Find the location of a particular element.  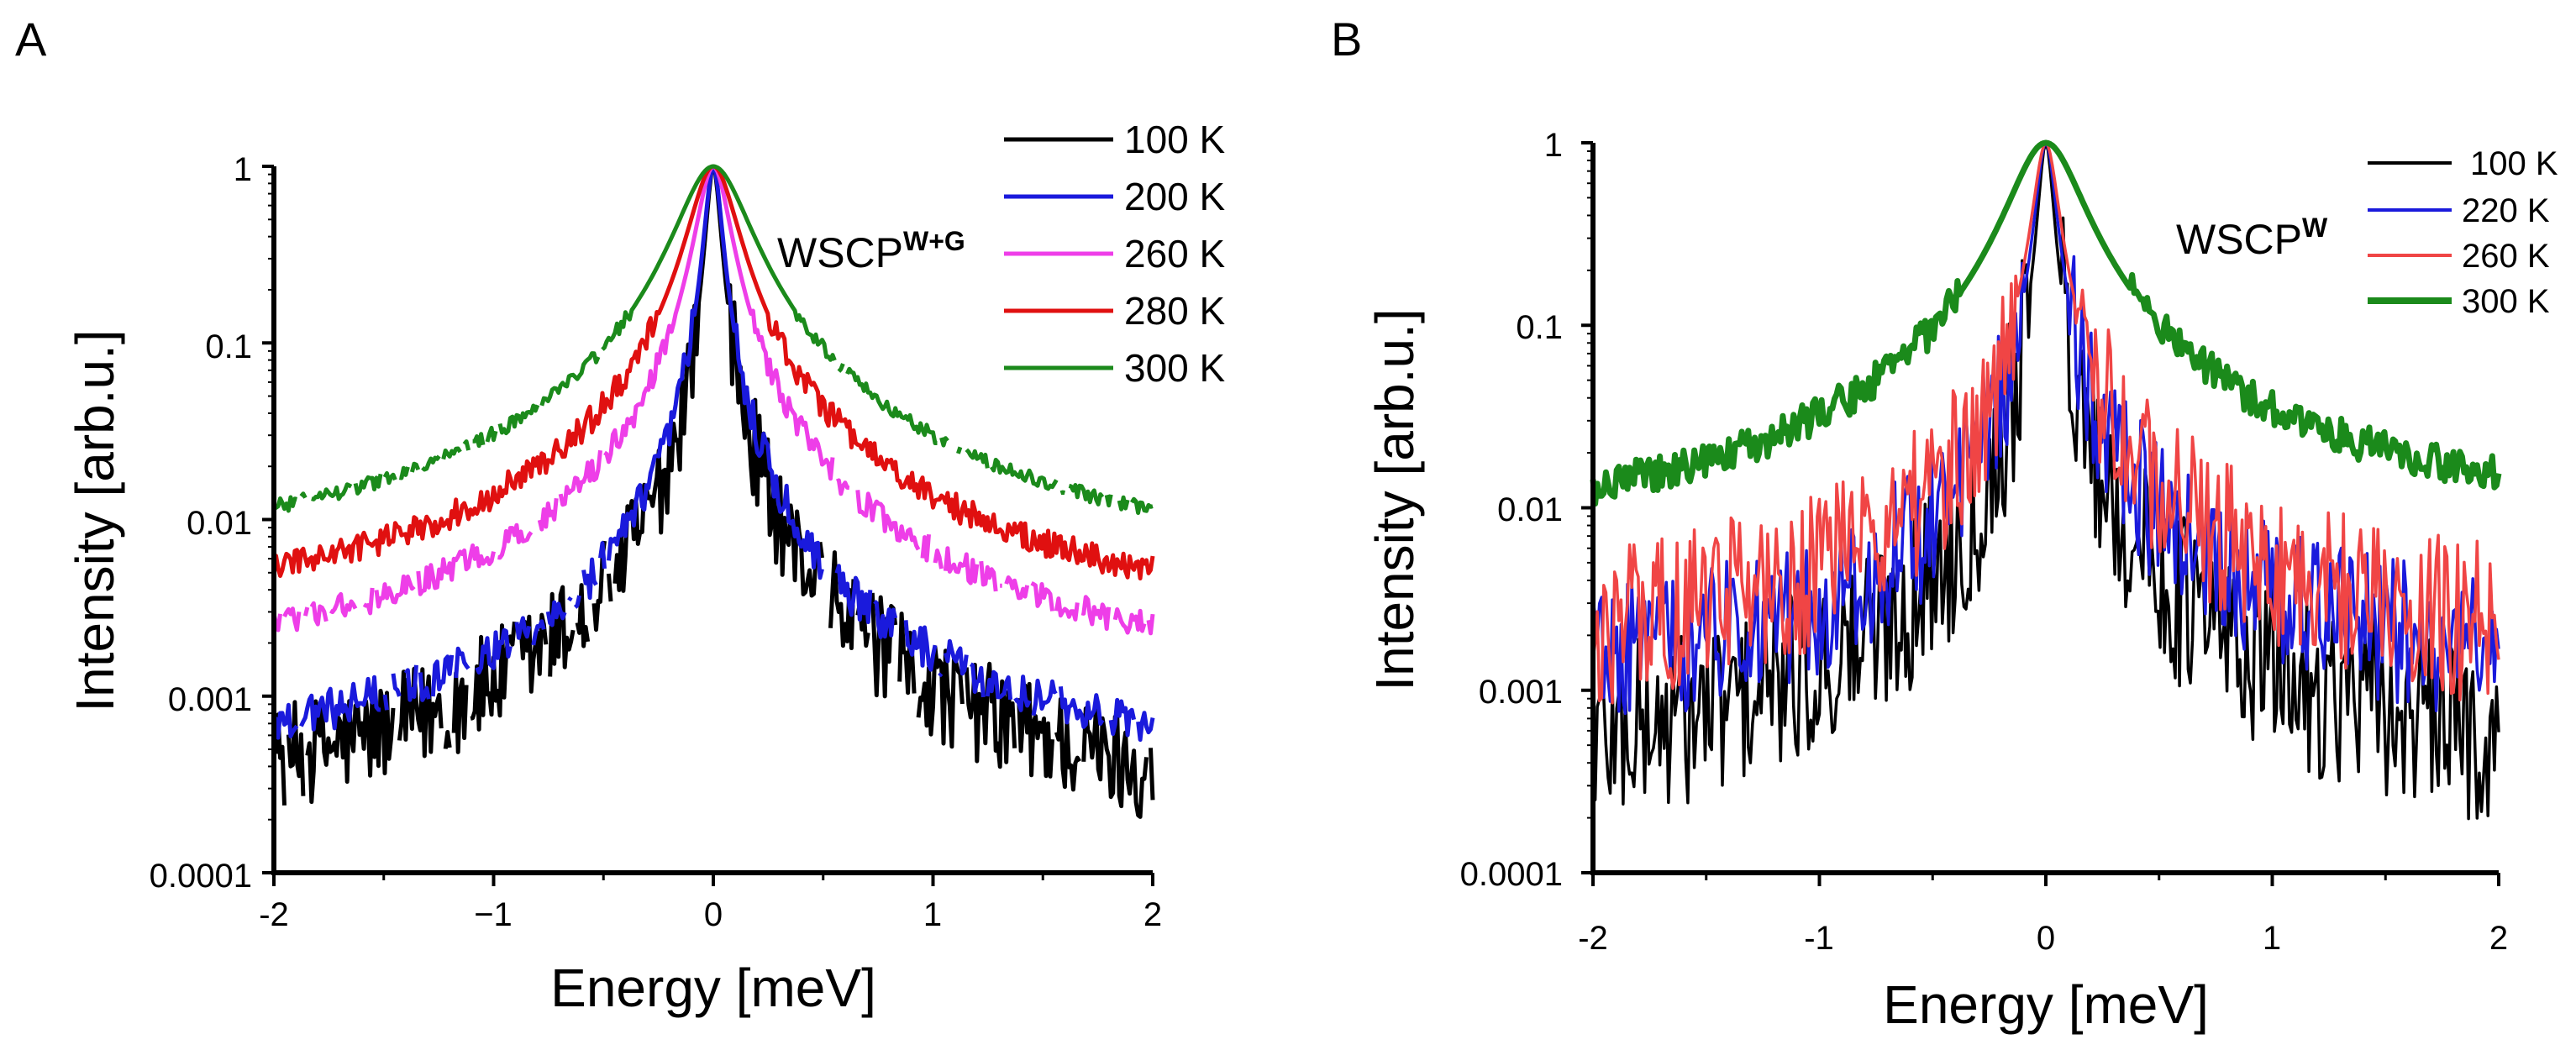

legend-b: 100 K 220 K 260 K 300 K is located at coordinates (2463, 232).